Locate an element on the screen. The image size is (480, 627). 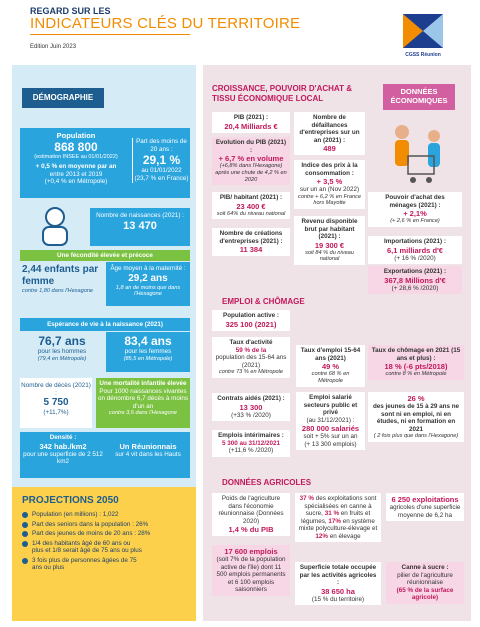
band-title: Une fécondité élevée et précoce is located at coordinates (105, 255).